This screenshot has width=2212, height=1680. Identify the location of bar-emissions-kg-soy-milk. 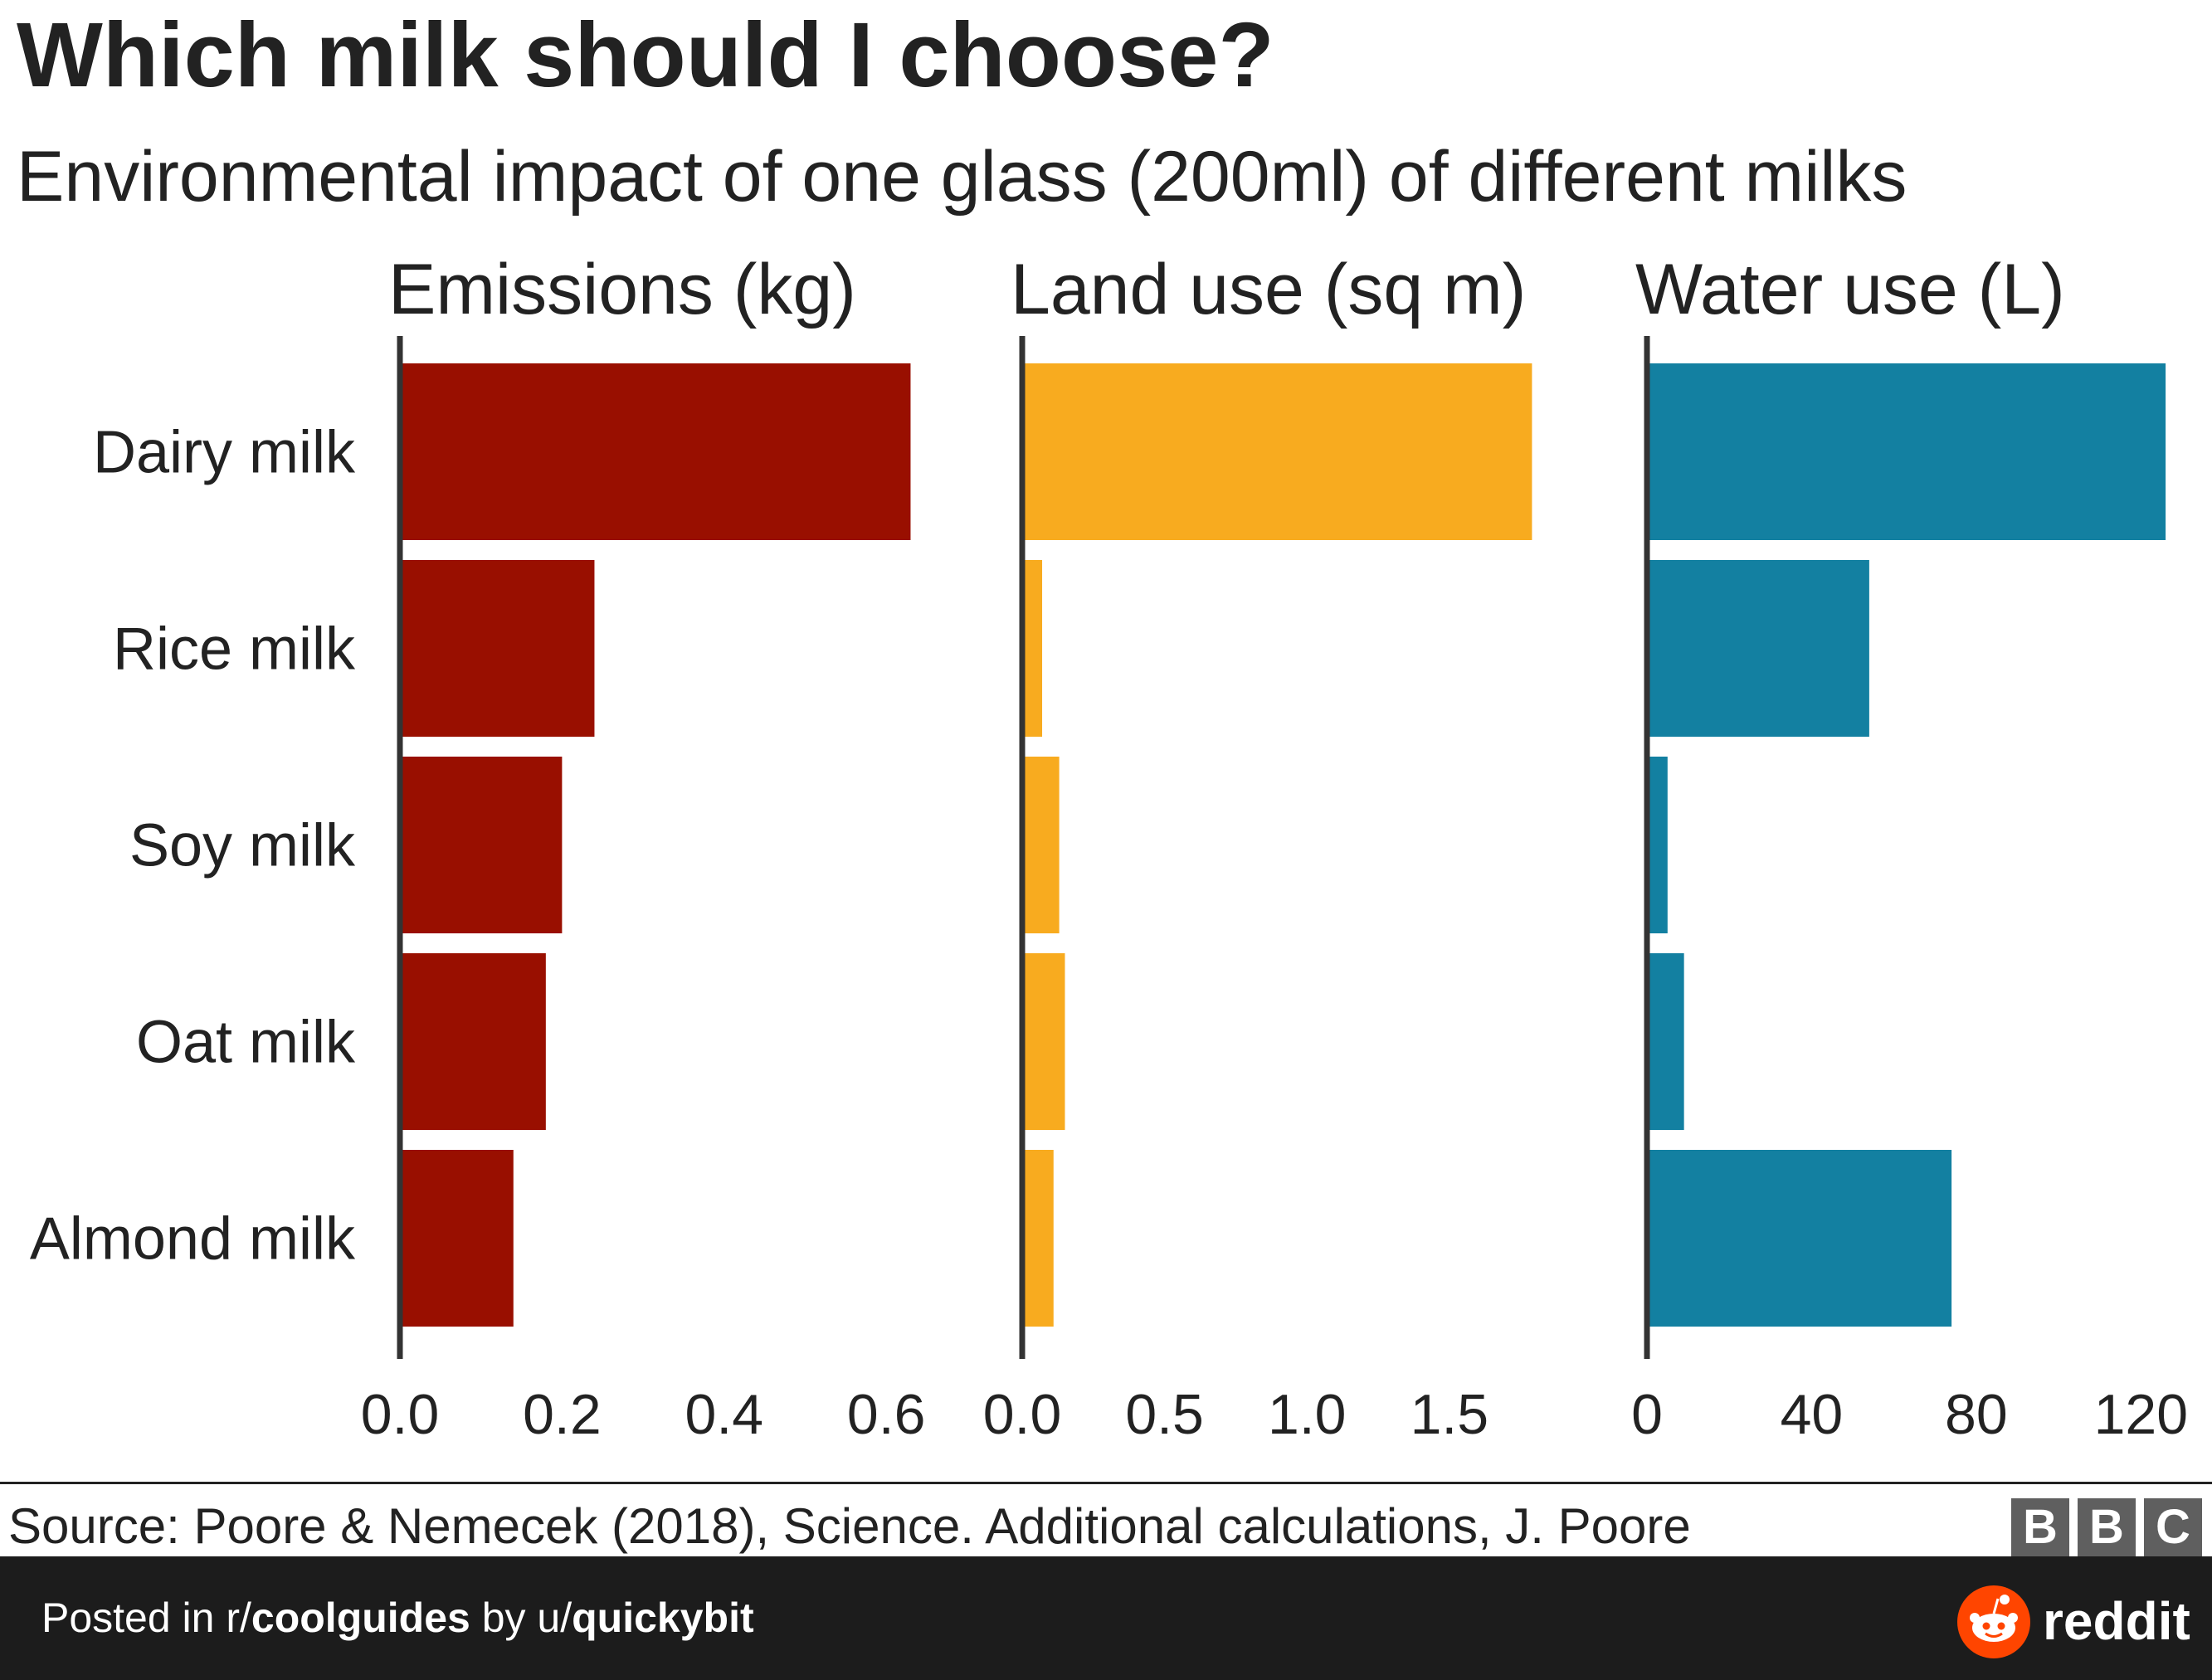
(481, 845).